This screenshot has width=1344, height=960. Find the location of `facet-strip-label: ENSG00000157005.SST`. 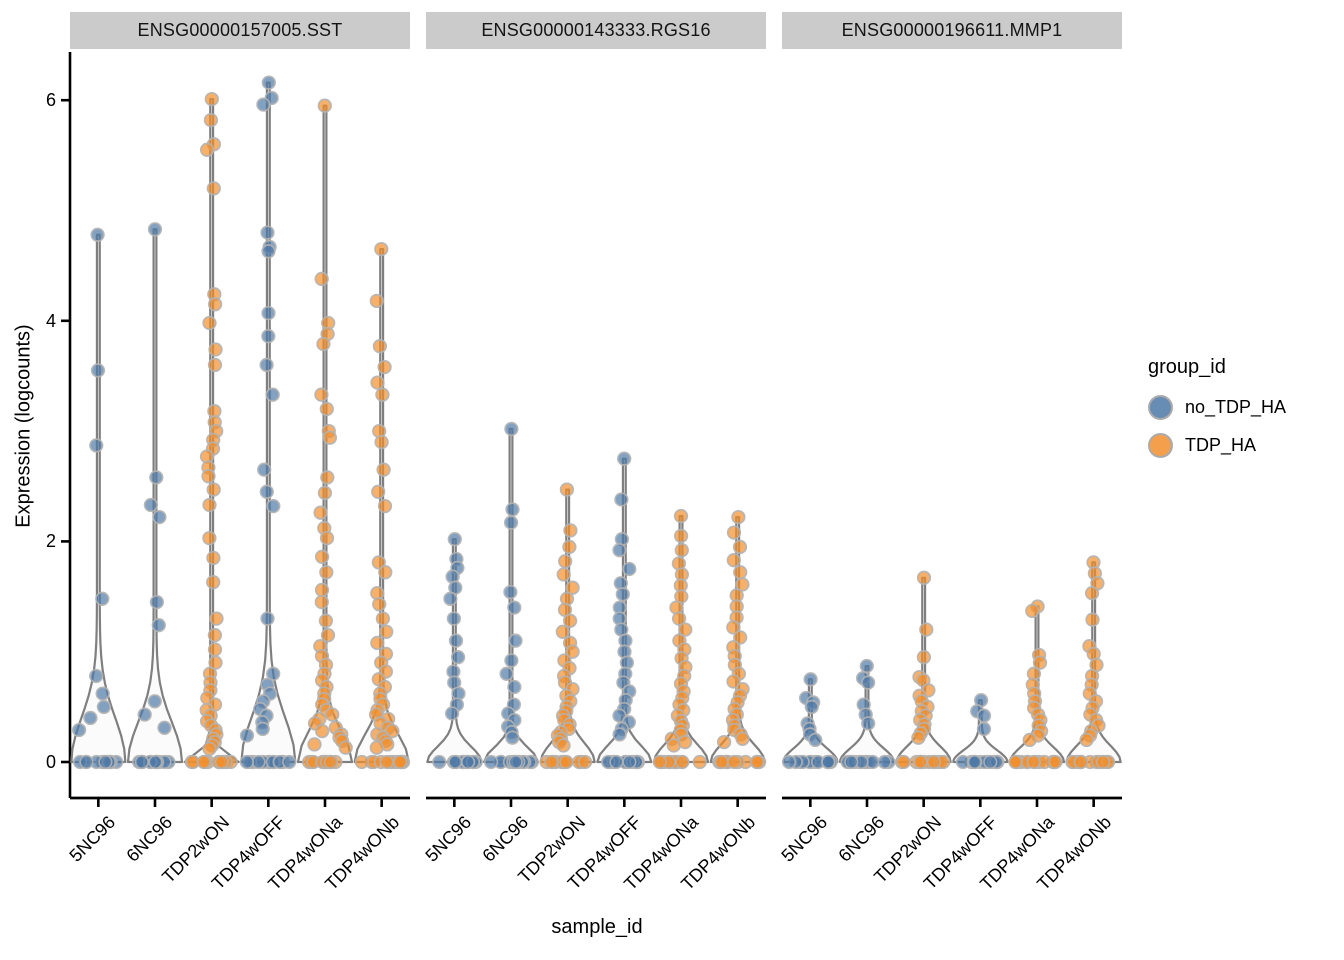

facet-strip-label: ENSG00000157005.SST is located at coordinates (240, 30).